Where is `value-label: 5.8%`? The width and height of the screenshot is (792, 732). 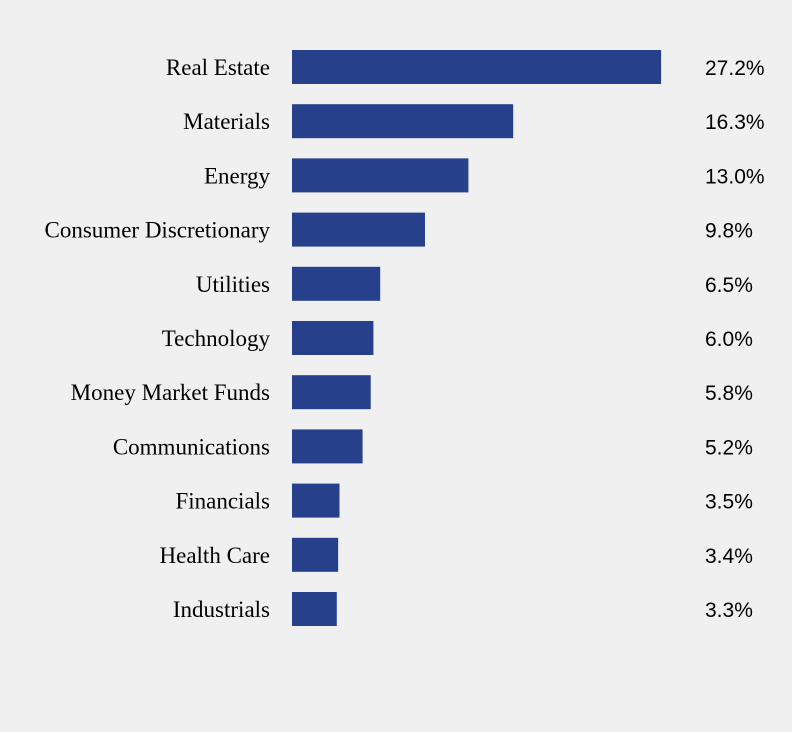 value-label: 5.8% is located at coordinates (729, 393).